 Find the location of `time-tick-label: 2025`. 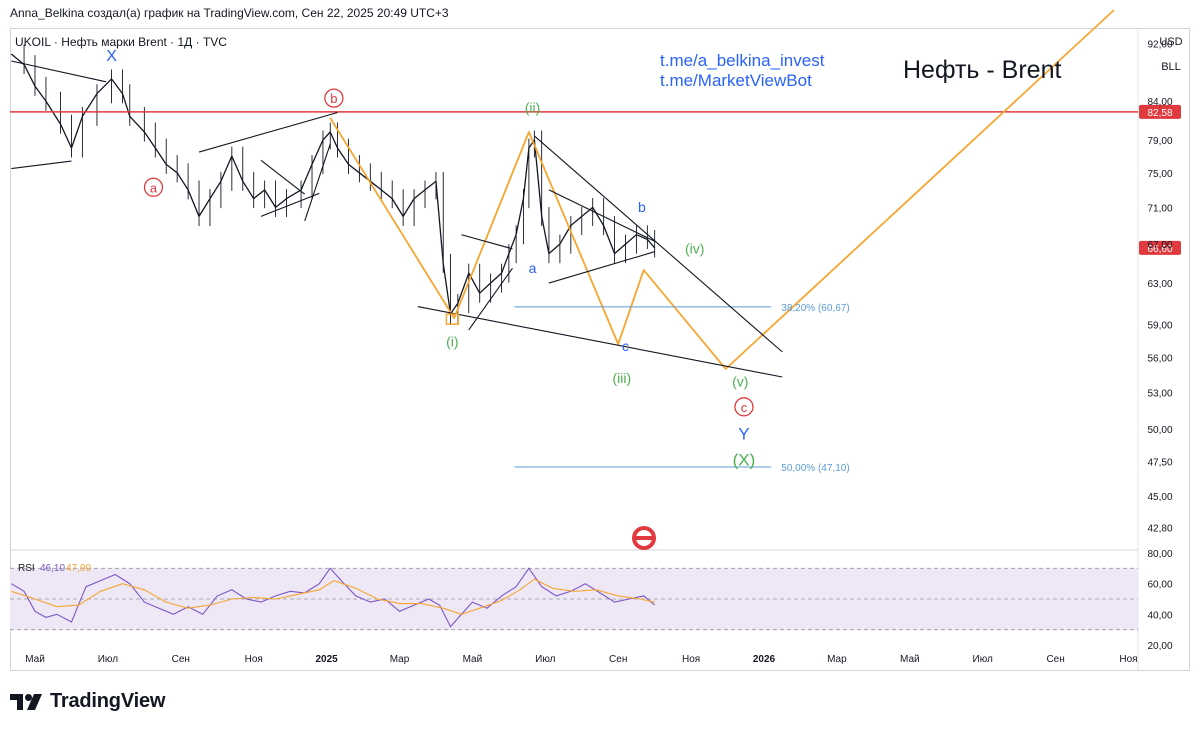

time-tick-label: 2025 is located at coordinates (326, 659).